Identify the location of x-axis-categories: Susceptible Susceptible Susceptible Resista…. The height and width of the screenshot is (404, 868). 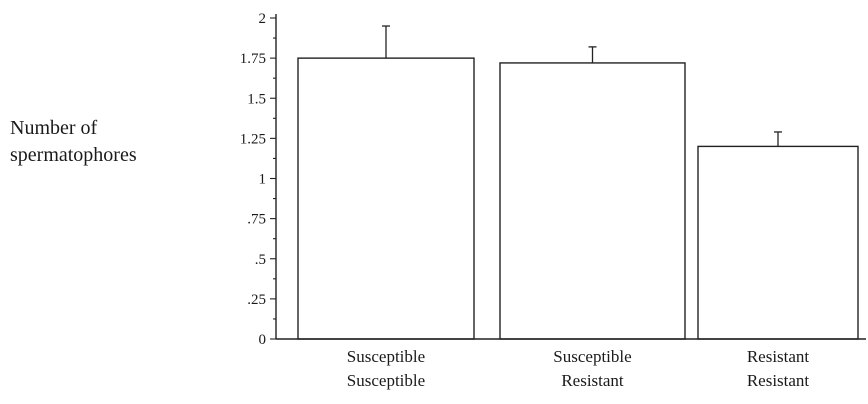
(578, 368).